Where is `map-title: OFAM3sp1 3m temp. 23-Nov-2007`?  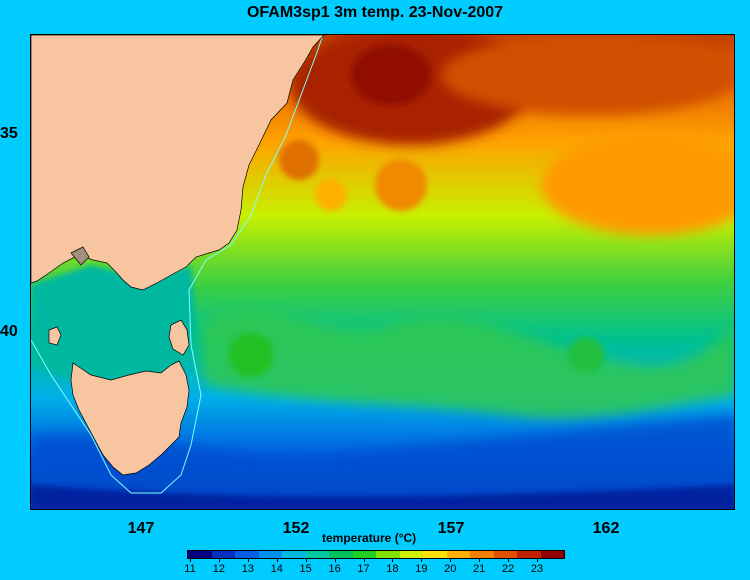 map-title: OFAM3sp1 3m temp. 23-Nov-2007 is located at coordinates (375, 12).